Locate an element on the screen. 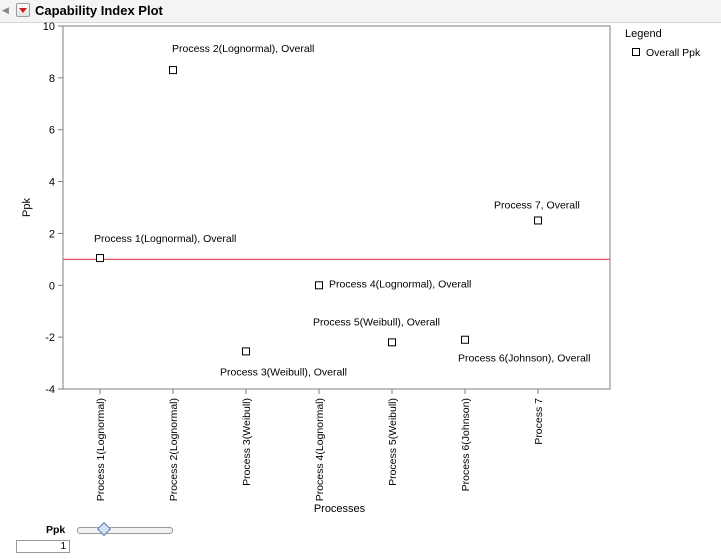  red-triangle-icon is located at coordinates (23, 10).